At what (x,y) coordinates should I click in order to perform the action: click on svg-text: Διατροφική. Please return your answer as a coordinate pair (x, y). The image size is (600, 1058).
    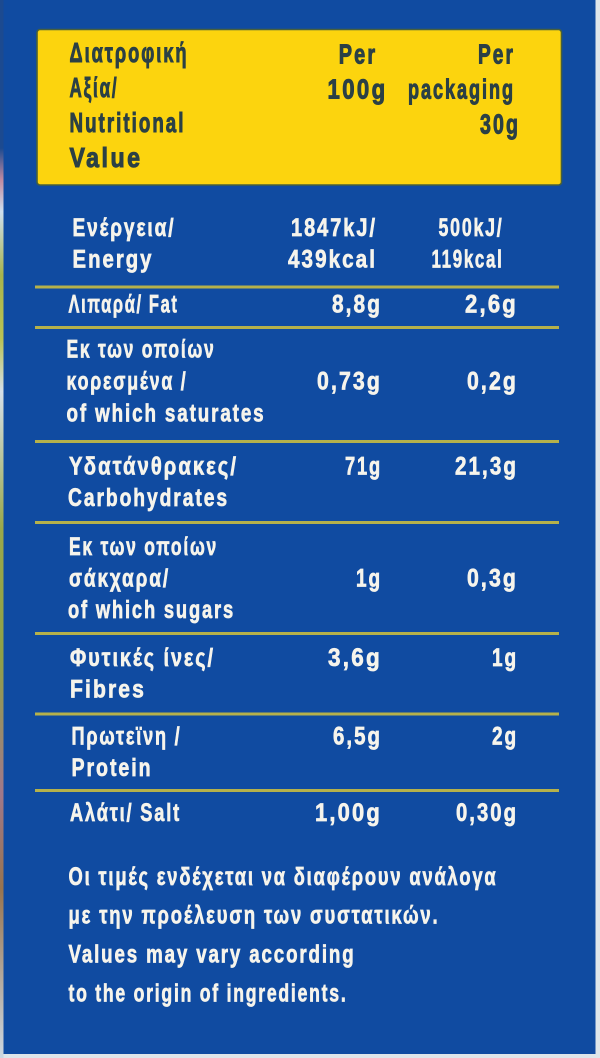
    Looking at the image, I should click on (129, 52).